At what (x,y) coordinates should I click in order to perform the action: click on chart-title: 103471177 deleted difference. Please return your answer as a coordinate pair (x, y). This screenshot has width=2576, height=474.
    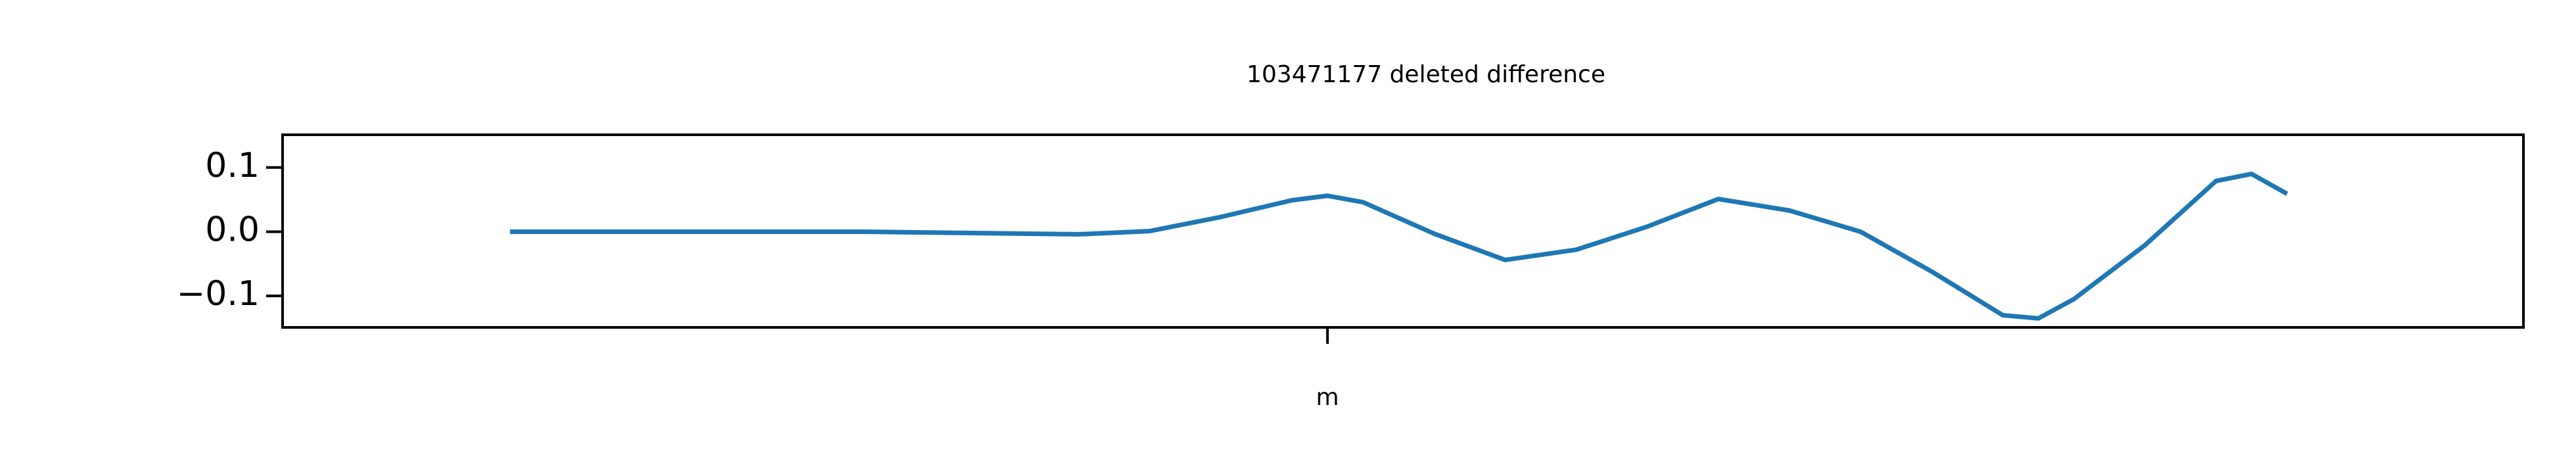
    Looking at the image, I should click on (1426, 74).